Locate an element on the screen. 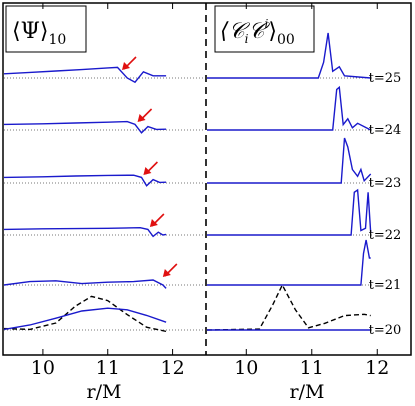 The image size is (415, 406). tick-label-left-1: 11 is located at coordinates (108, 368).